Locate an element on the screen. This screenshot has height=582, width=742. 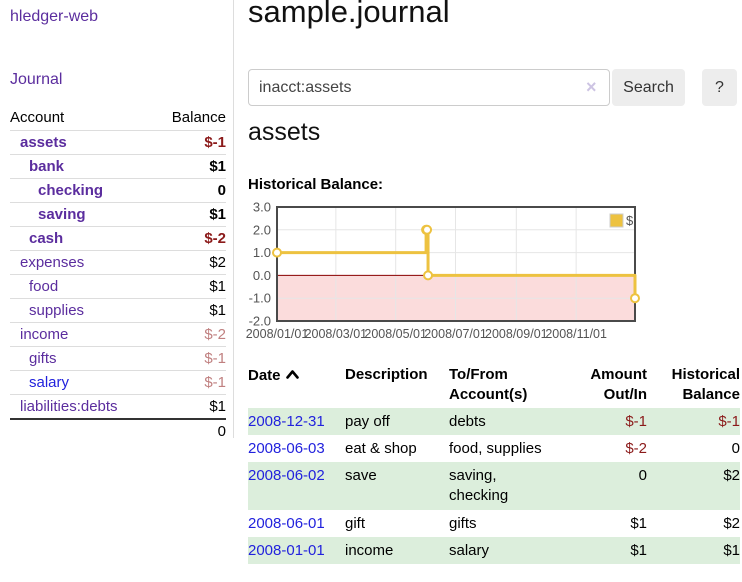
account-link-saving: saving is located at coordinates (62, 214).